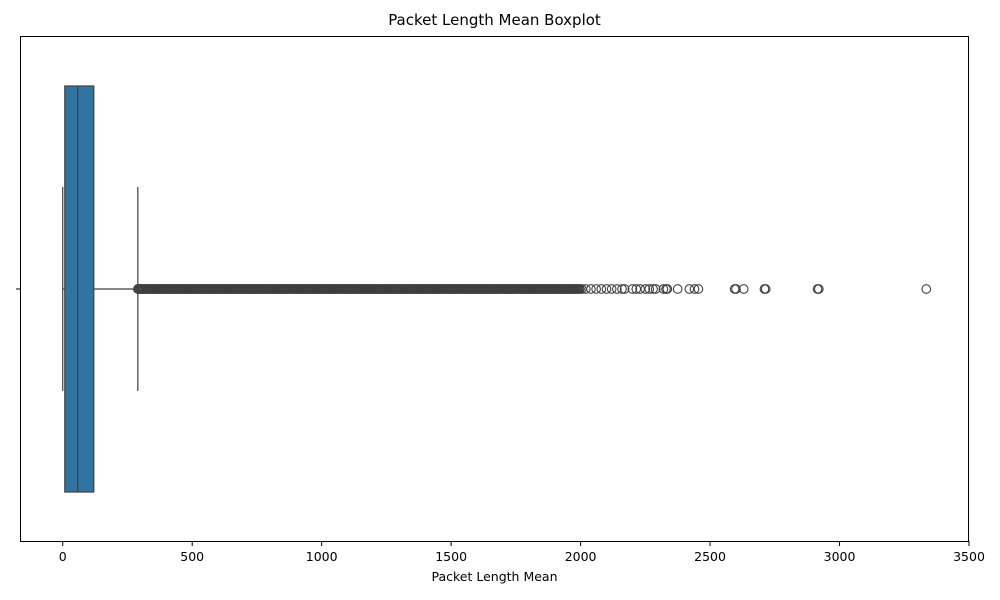 This screenshot has width=1000, height=600. What do you see at coordinates (532, 289) in the screenshot?
I see `outlier-group` at bounding box center [532, 289].